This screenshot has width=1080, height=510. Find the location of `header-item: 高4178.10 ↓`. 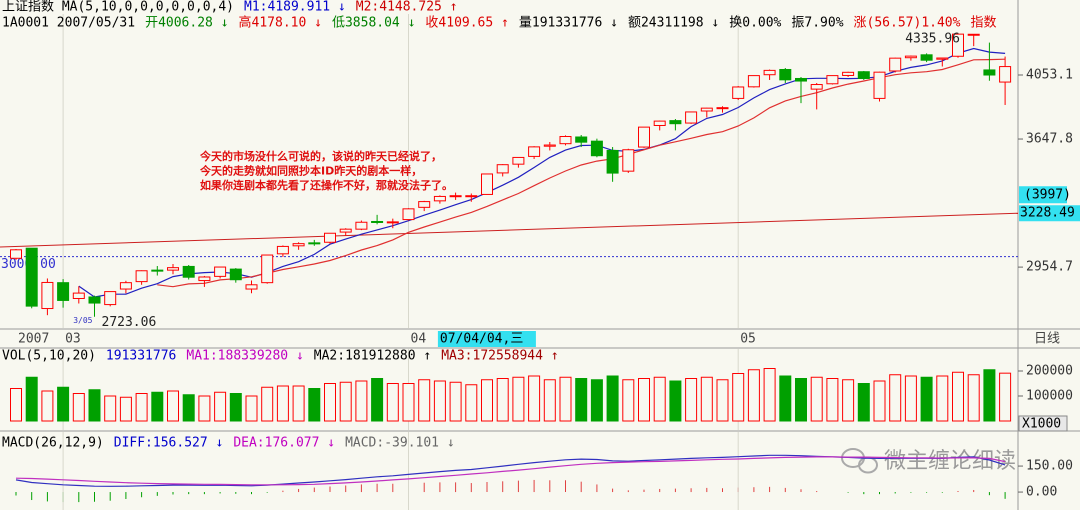

header-item: 高4178.10 ↓ is located at coordinates (280, 23).